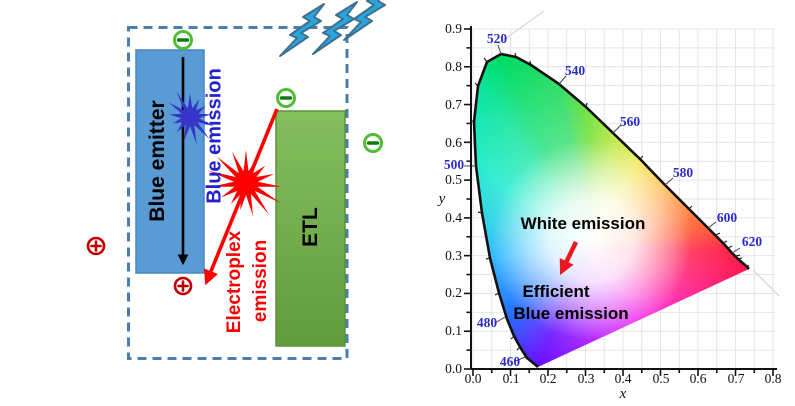 The height and width of the screenshot is (406, 795). I want to click on y-tick-label: 0.1, so click(453, 330).